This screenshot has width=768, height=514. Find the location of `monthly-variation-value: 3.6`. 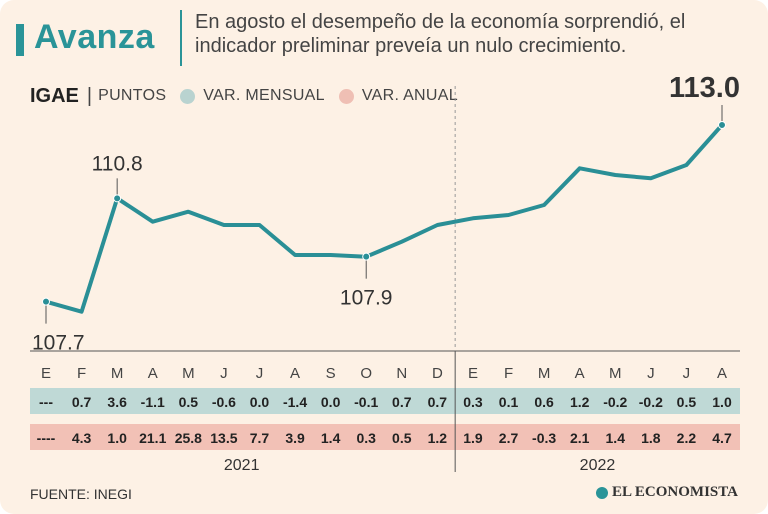

monthly-variation-value: 3.6 is located at coordinates (117, 402).